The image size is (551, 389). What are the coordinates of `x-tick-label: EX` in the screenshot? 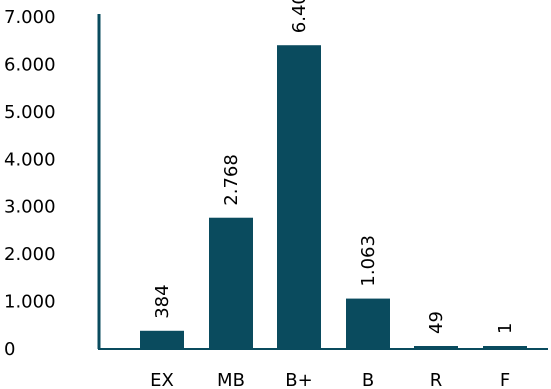 It's located at (162, 379).